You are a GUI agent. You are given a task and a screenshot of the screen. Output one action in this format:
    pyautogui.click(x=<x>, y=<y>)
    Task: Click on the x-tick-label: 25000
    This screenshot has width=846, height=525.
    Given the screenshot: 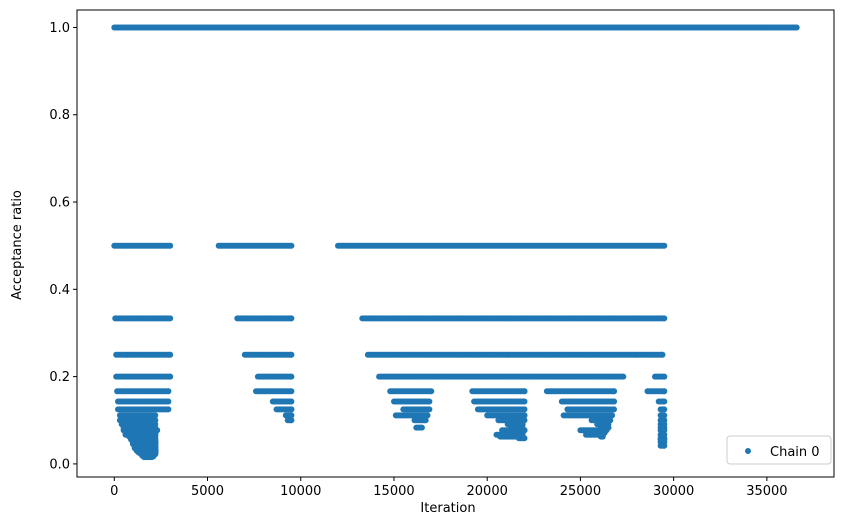 What is the action you would take?
    pyautogui.click(x=580, y=491)
    